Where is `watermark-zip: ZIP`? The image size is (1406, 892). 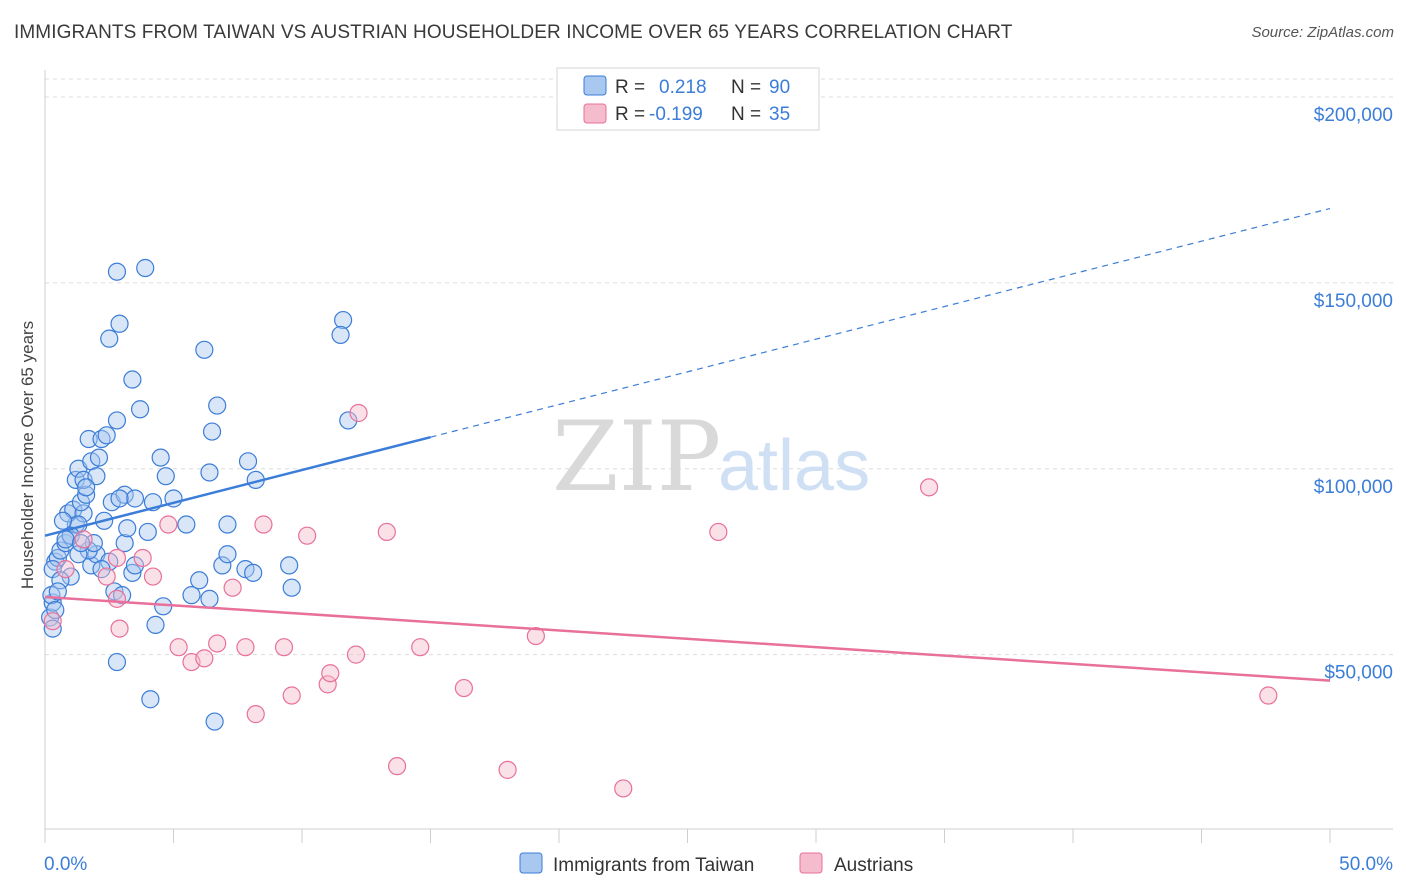 watermark-zip: ZIP is located at coordinates (636, 457).